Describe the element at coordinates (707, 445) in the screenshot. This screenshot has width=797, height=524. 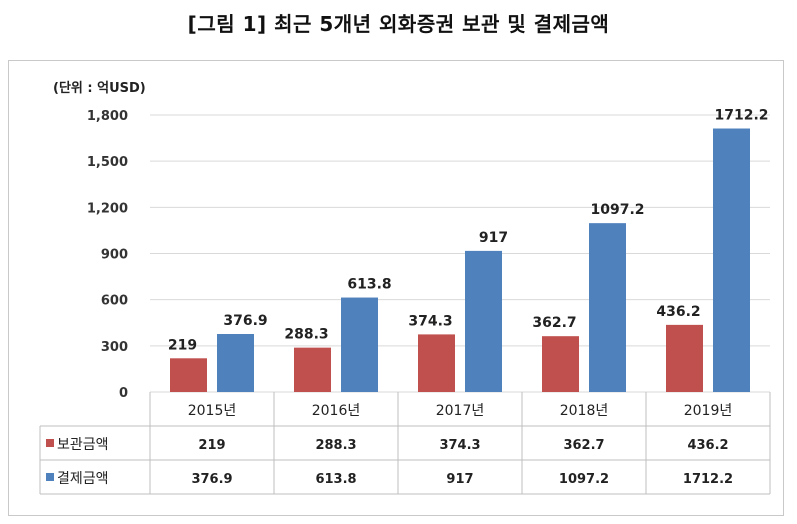
I see `table-cell: 436.2` at that location.